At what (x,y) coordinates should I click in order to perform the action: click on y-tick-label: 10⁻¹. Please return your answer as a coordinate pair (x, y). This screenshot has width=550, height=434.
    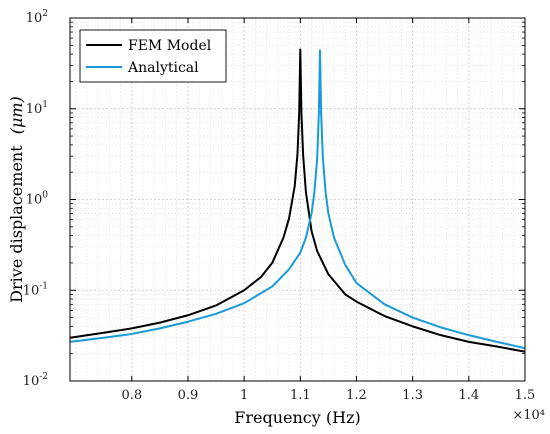
    Looking at the image, I should click on (35, 289).